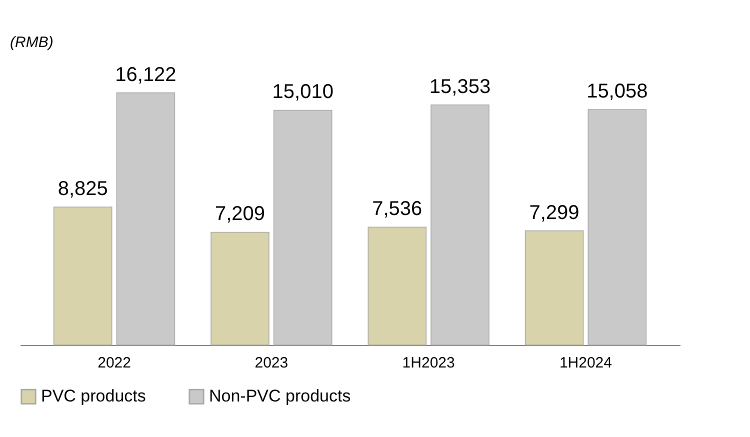 This screenshot has height=437, width=750. I want to click on x-tick-label: 2022, so click(114, 363).